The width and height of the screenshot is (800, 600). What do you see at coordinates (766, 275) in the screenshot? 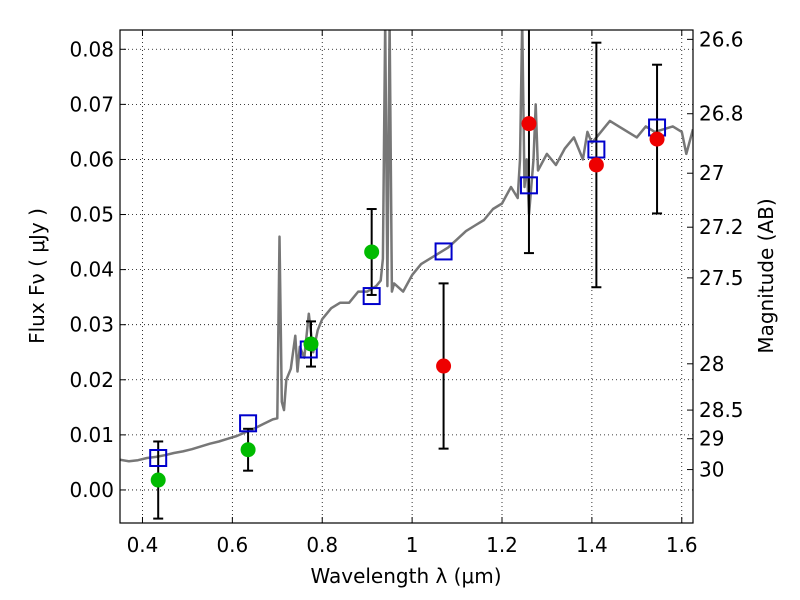
I see `y-axis-right-title: Magnitude (AB)` at bounding box center [766, 275].